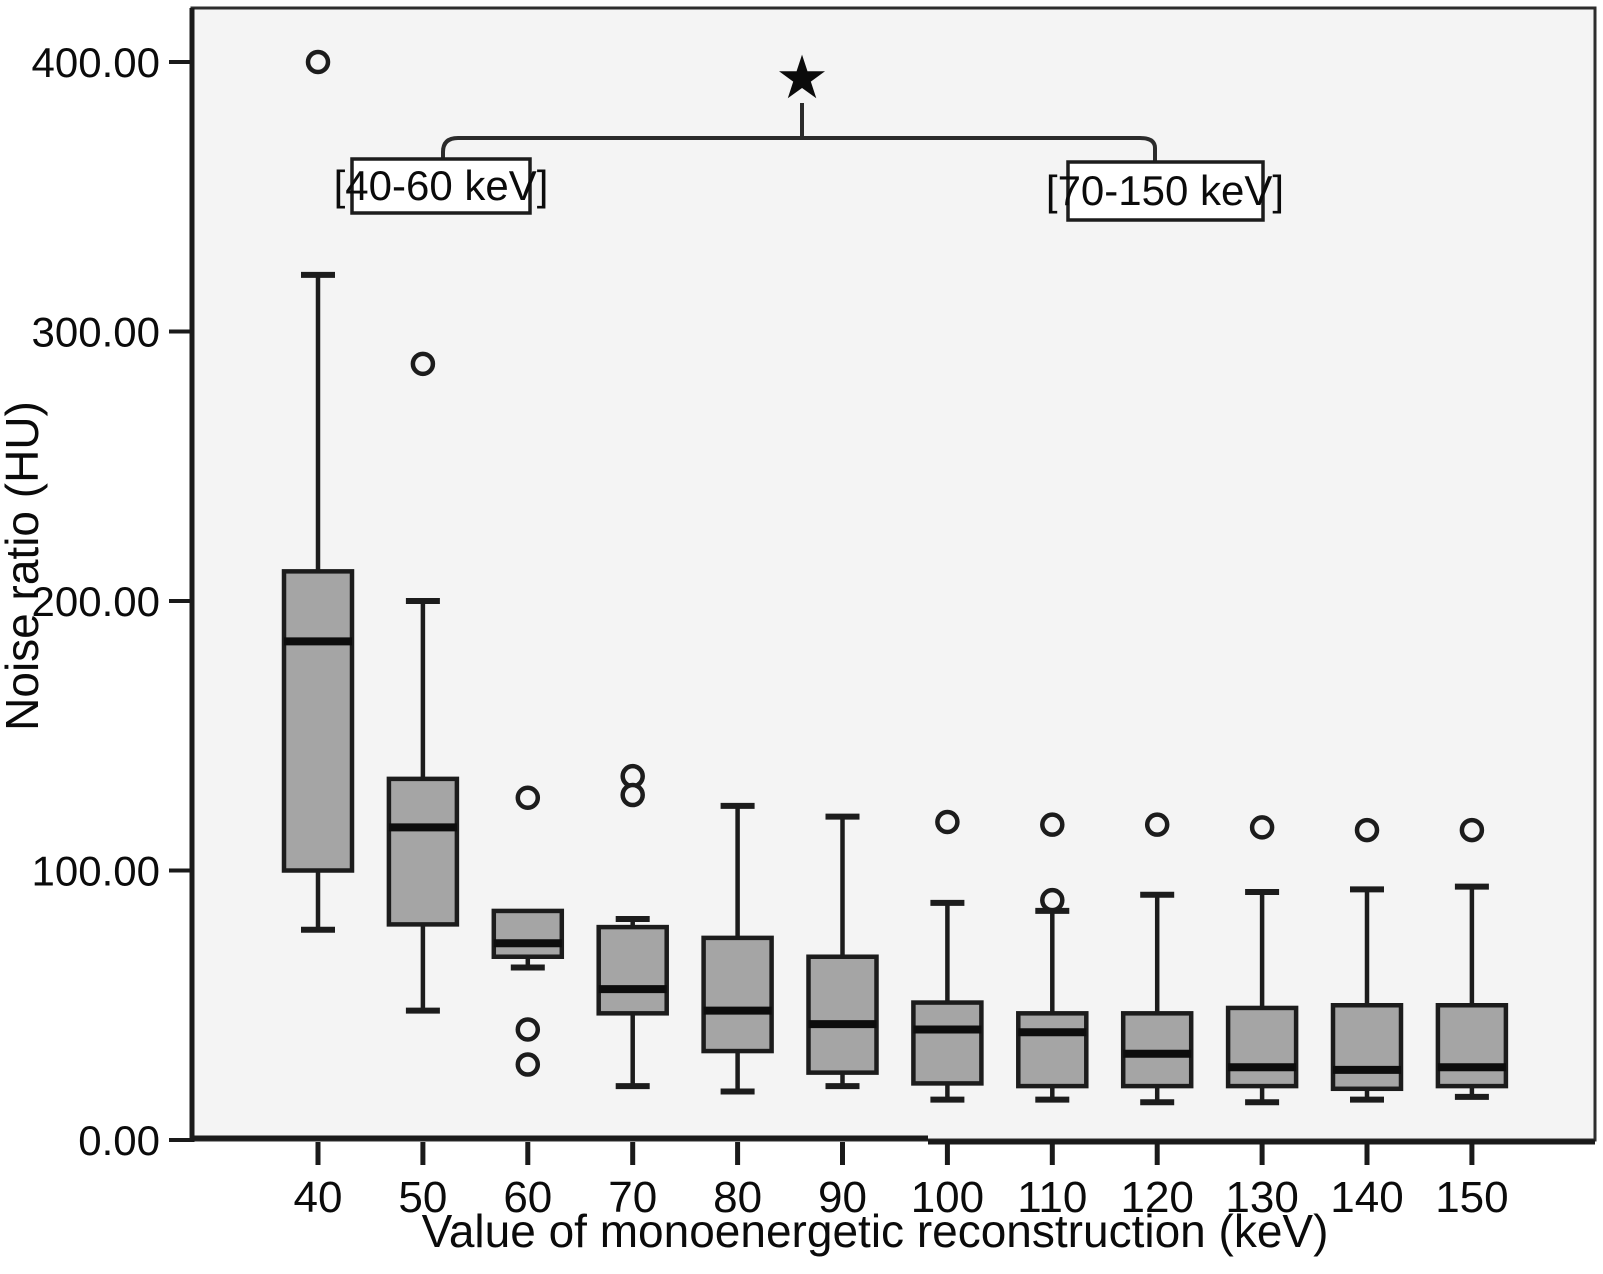 This screenshot has width=1603, height=1274. What do you see at coordinates (96, 871) in the screenshot?
I see `y-tick-label: 100.00` at bounding box center [96, 871].